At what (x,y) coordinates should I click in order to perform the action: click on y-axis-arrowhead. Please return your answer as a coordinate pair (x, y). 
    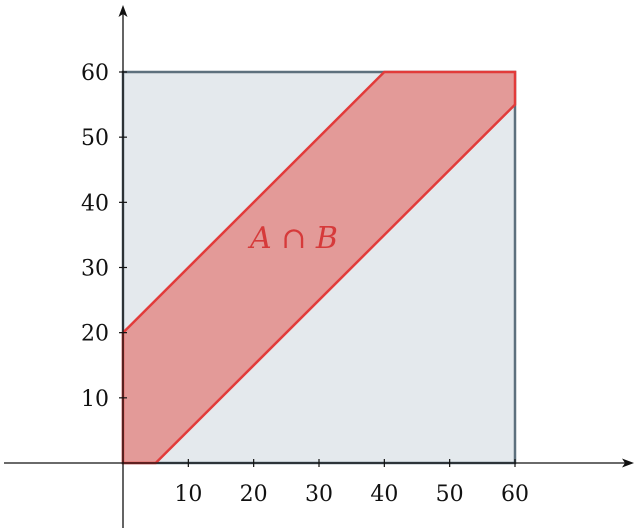
    Looking at the image, I should click on (123, 11).